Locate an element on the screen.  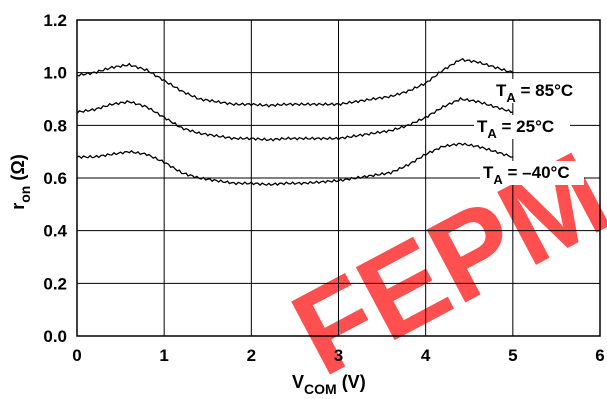
x-tick-label: 1 is located at coordinates (163, 355).